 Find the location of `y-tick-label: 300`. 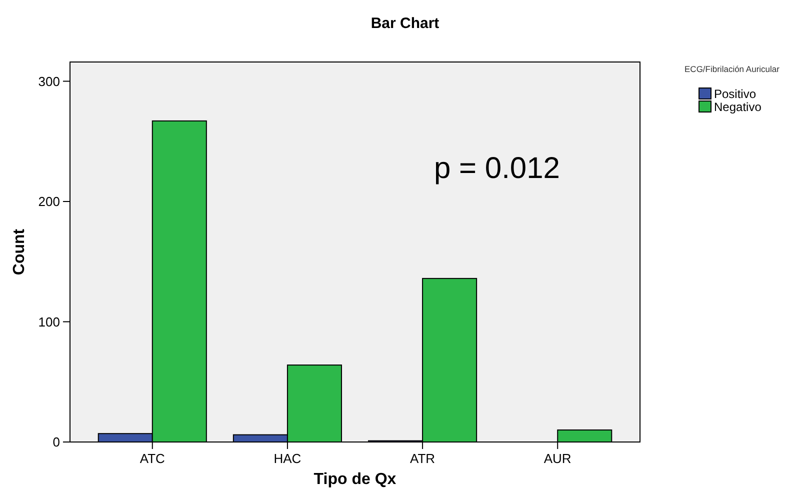

y-tick-label: 300 is located at coordinates (49, 81).